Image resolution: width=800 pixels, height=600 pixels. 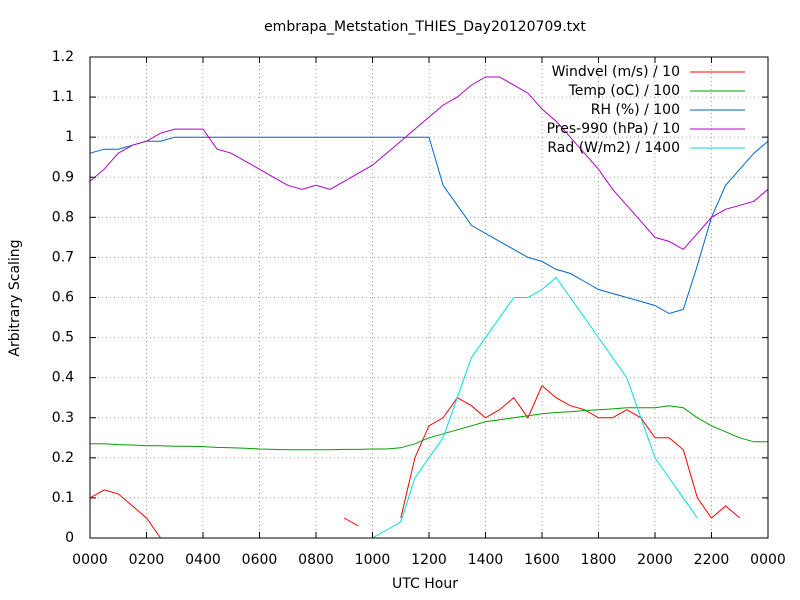 What do you see at coordinates (69, 538) in the screenshot?
I see `y-tick-label: 0` at bounding box center [69, 538].